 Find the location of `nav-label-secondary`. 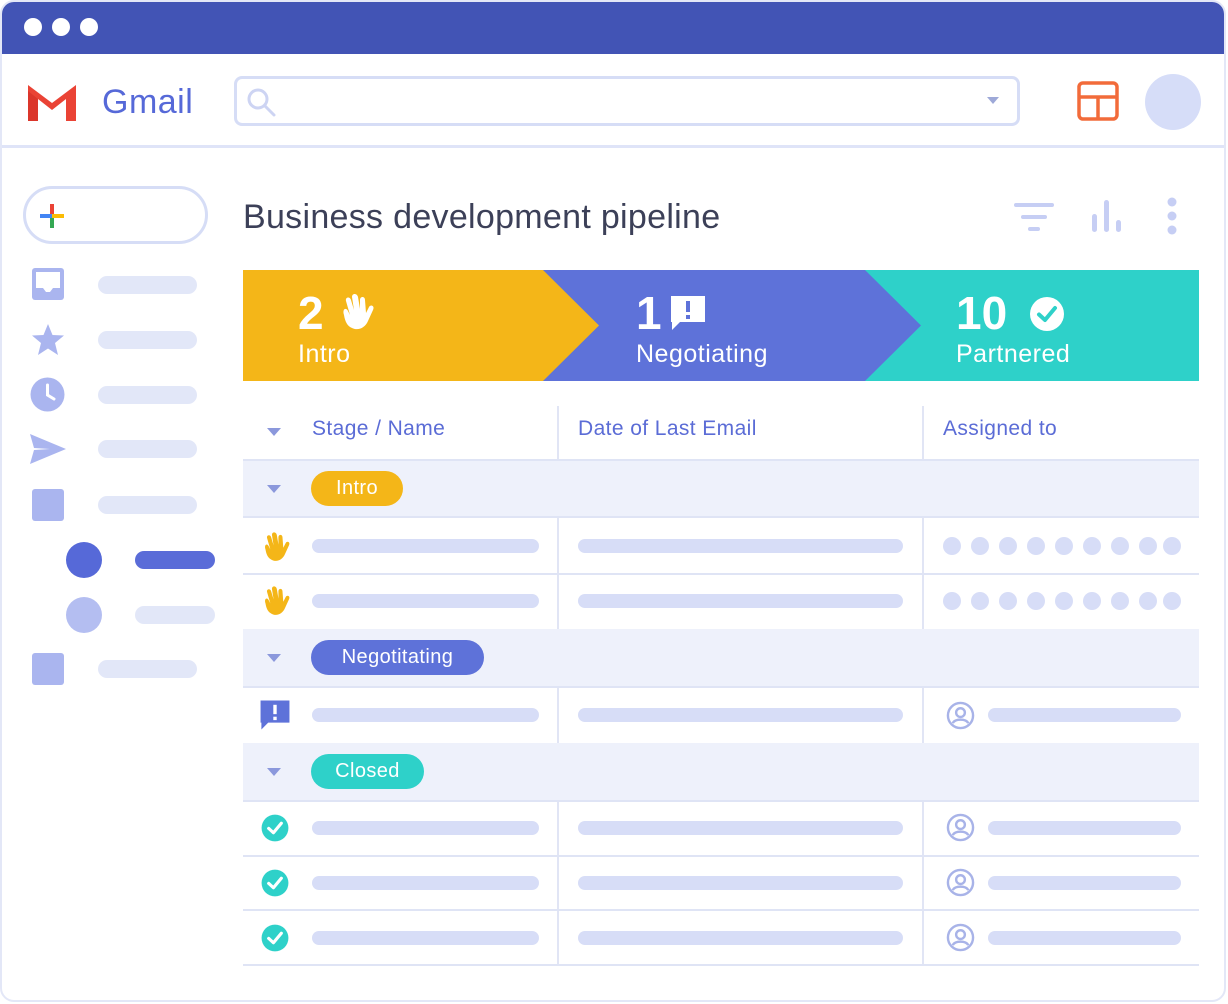

nav-label-secondary is located at coordinates (175, 615).